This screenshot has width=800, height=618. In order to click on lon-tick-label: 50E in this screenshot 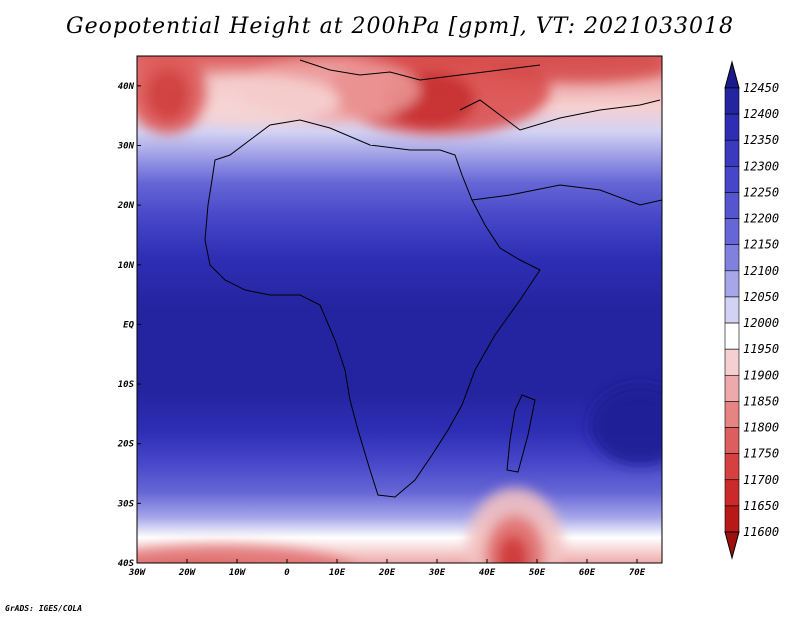, I will do `click(537, 573)`.